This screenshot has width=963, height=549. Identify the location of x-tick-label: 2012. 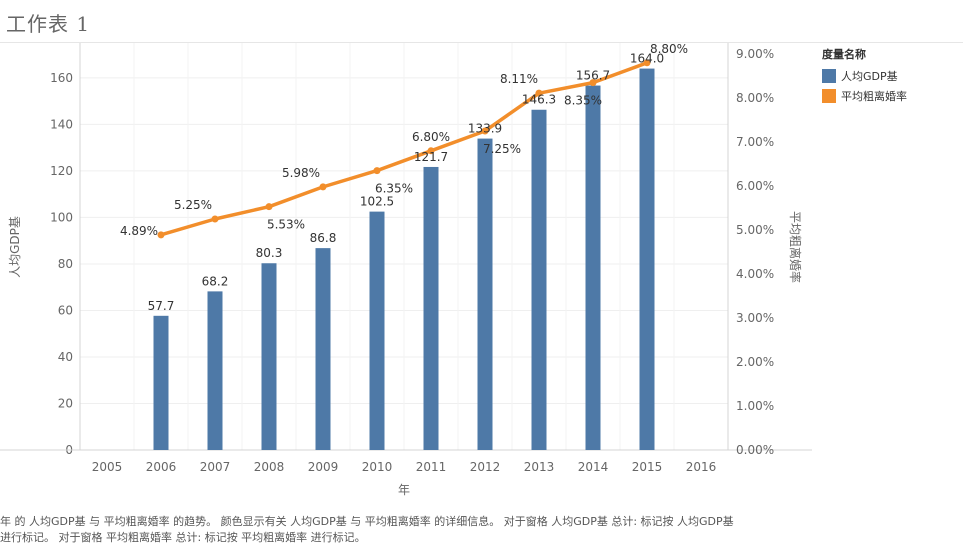
(485, 467).